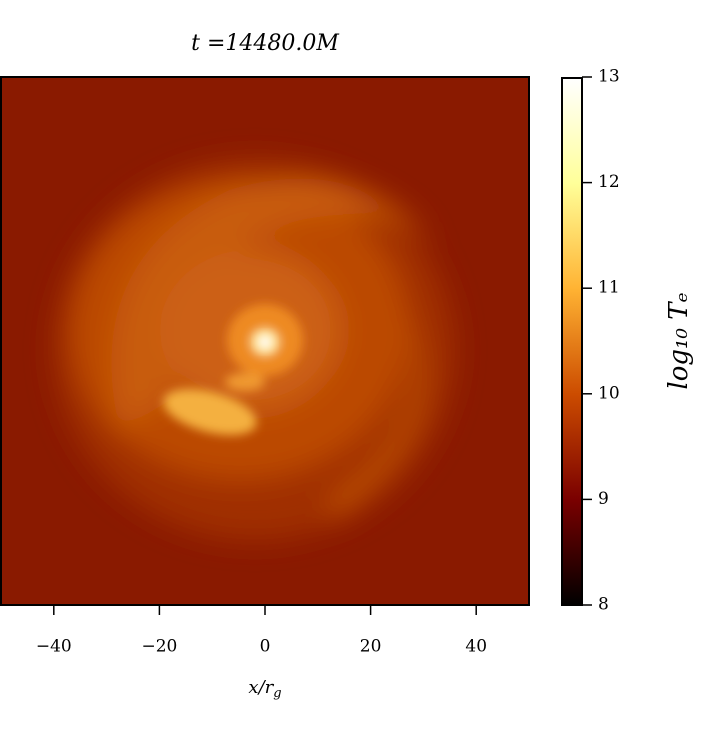 Image resolution: width=713 pixels, height=735 pixels. Describe the element at coordinates (159, 647) in the screenshot. I see `x-tick-label: −20` at that location.